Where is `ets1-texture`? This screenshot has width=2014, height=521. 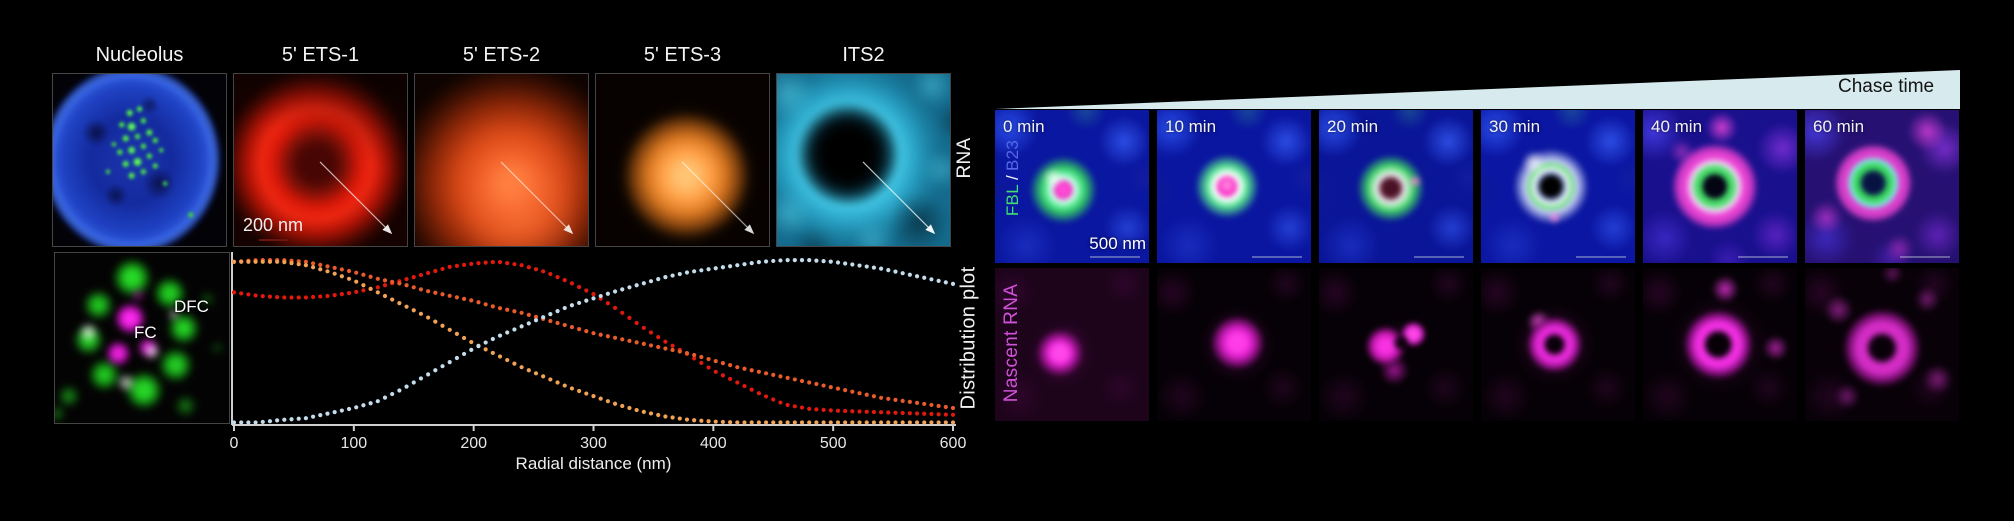
ets1-texture is located at coordinates (320, 160).